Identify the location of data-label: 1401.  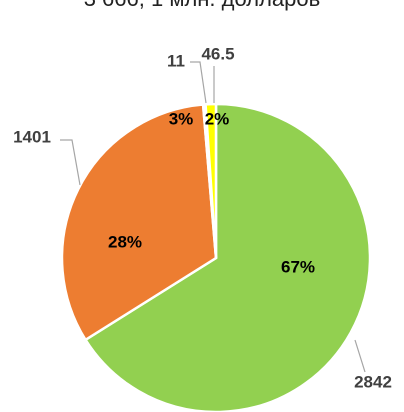
(32, 136).